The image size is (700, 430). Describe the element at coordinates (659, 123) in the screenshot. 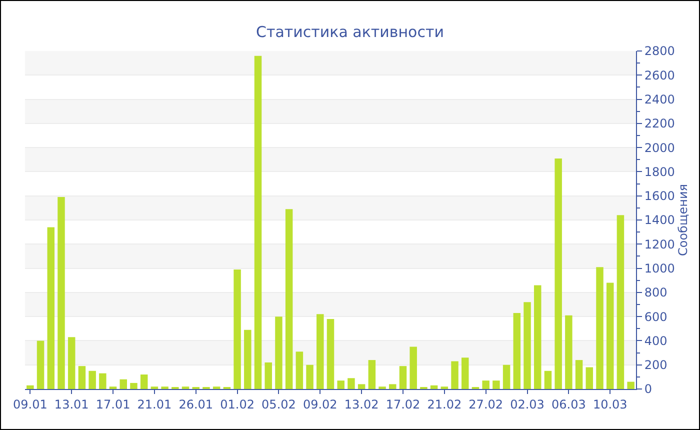

I see `y-tick-label: 2200` at that location.